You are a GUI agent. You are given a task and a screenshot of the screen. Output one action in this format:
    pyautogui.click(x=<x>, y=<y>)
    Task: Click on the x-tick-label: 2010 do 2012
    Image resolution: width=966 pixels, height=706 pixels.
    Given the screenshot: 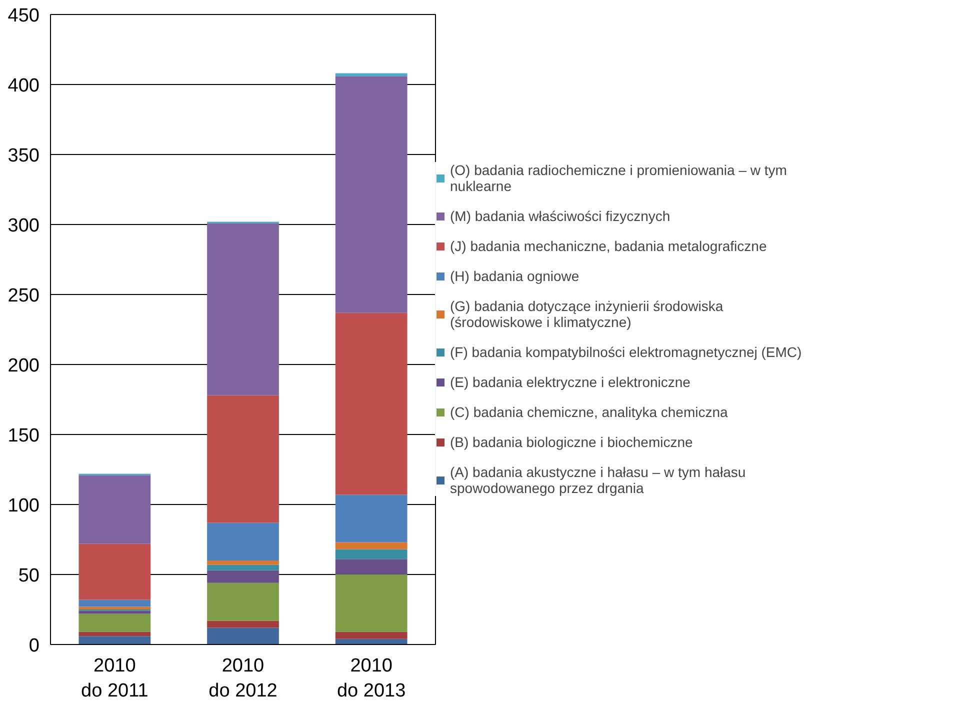 What is the action you would take?
    pyautogui.click(x=243, y=679)
    